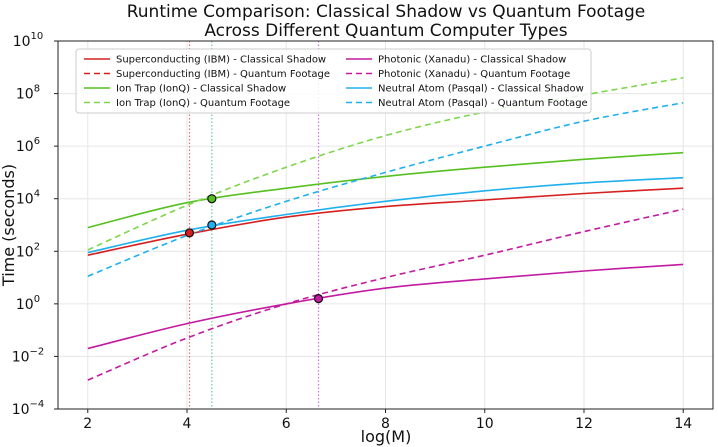 The height and width of the screenshot is (447, 718). Describe the element at coordinates (385, 31) in the screenshot. I see `chart-title-line2: Across Different Quantum Computer Types` at that location.